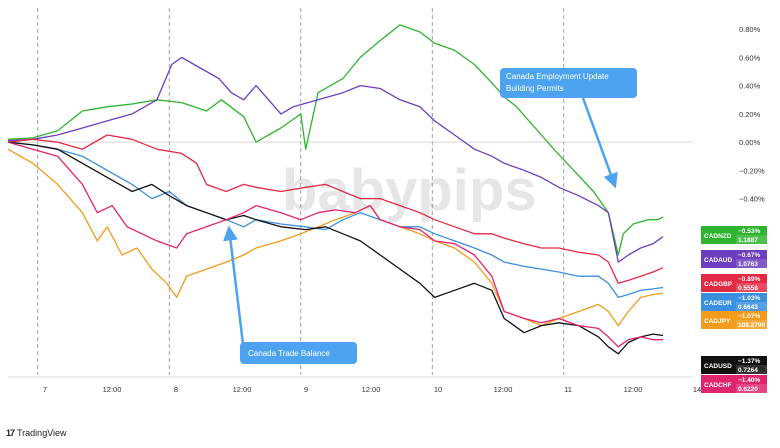  I want to click on y-tick-label-1: 0.60%, so click(750, 57).